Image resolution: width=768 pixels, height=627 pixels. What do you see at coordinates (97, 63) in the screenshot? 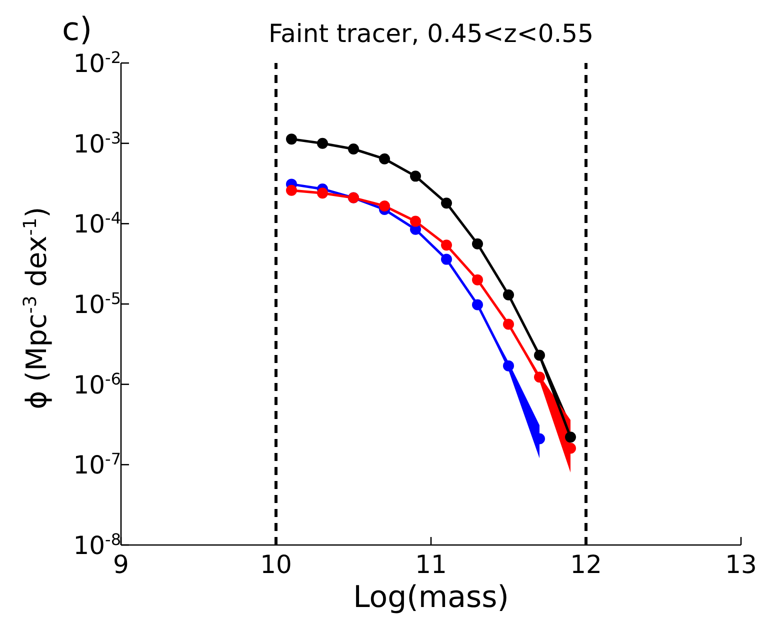
I see `y-tick-label: 10$^{-2}$` at bounding box center [97, 63].